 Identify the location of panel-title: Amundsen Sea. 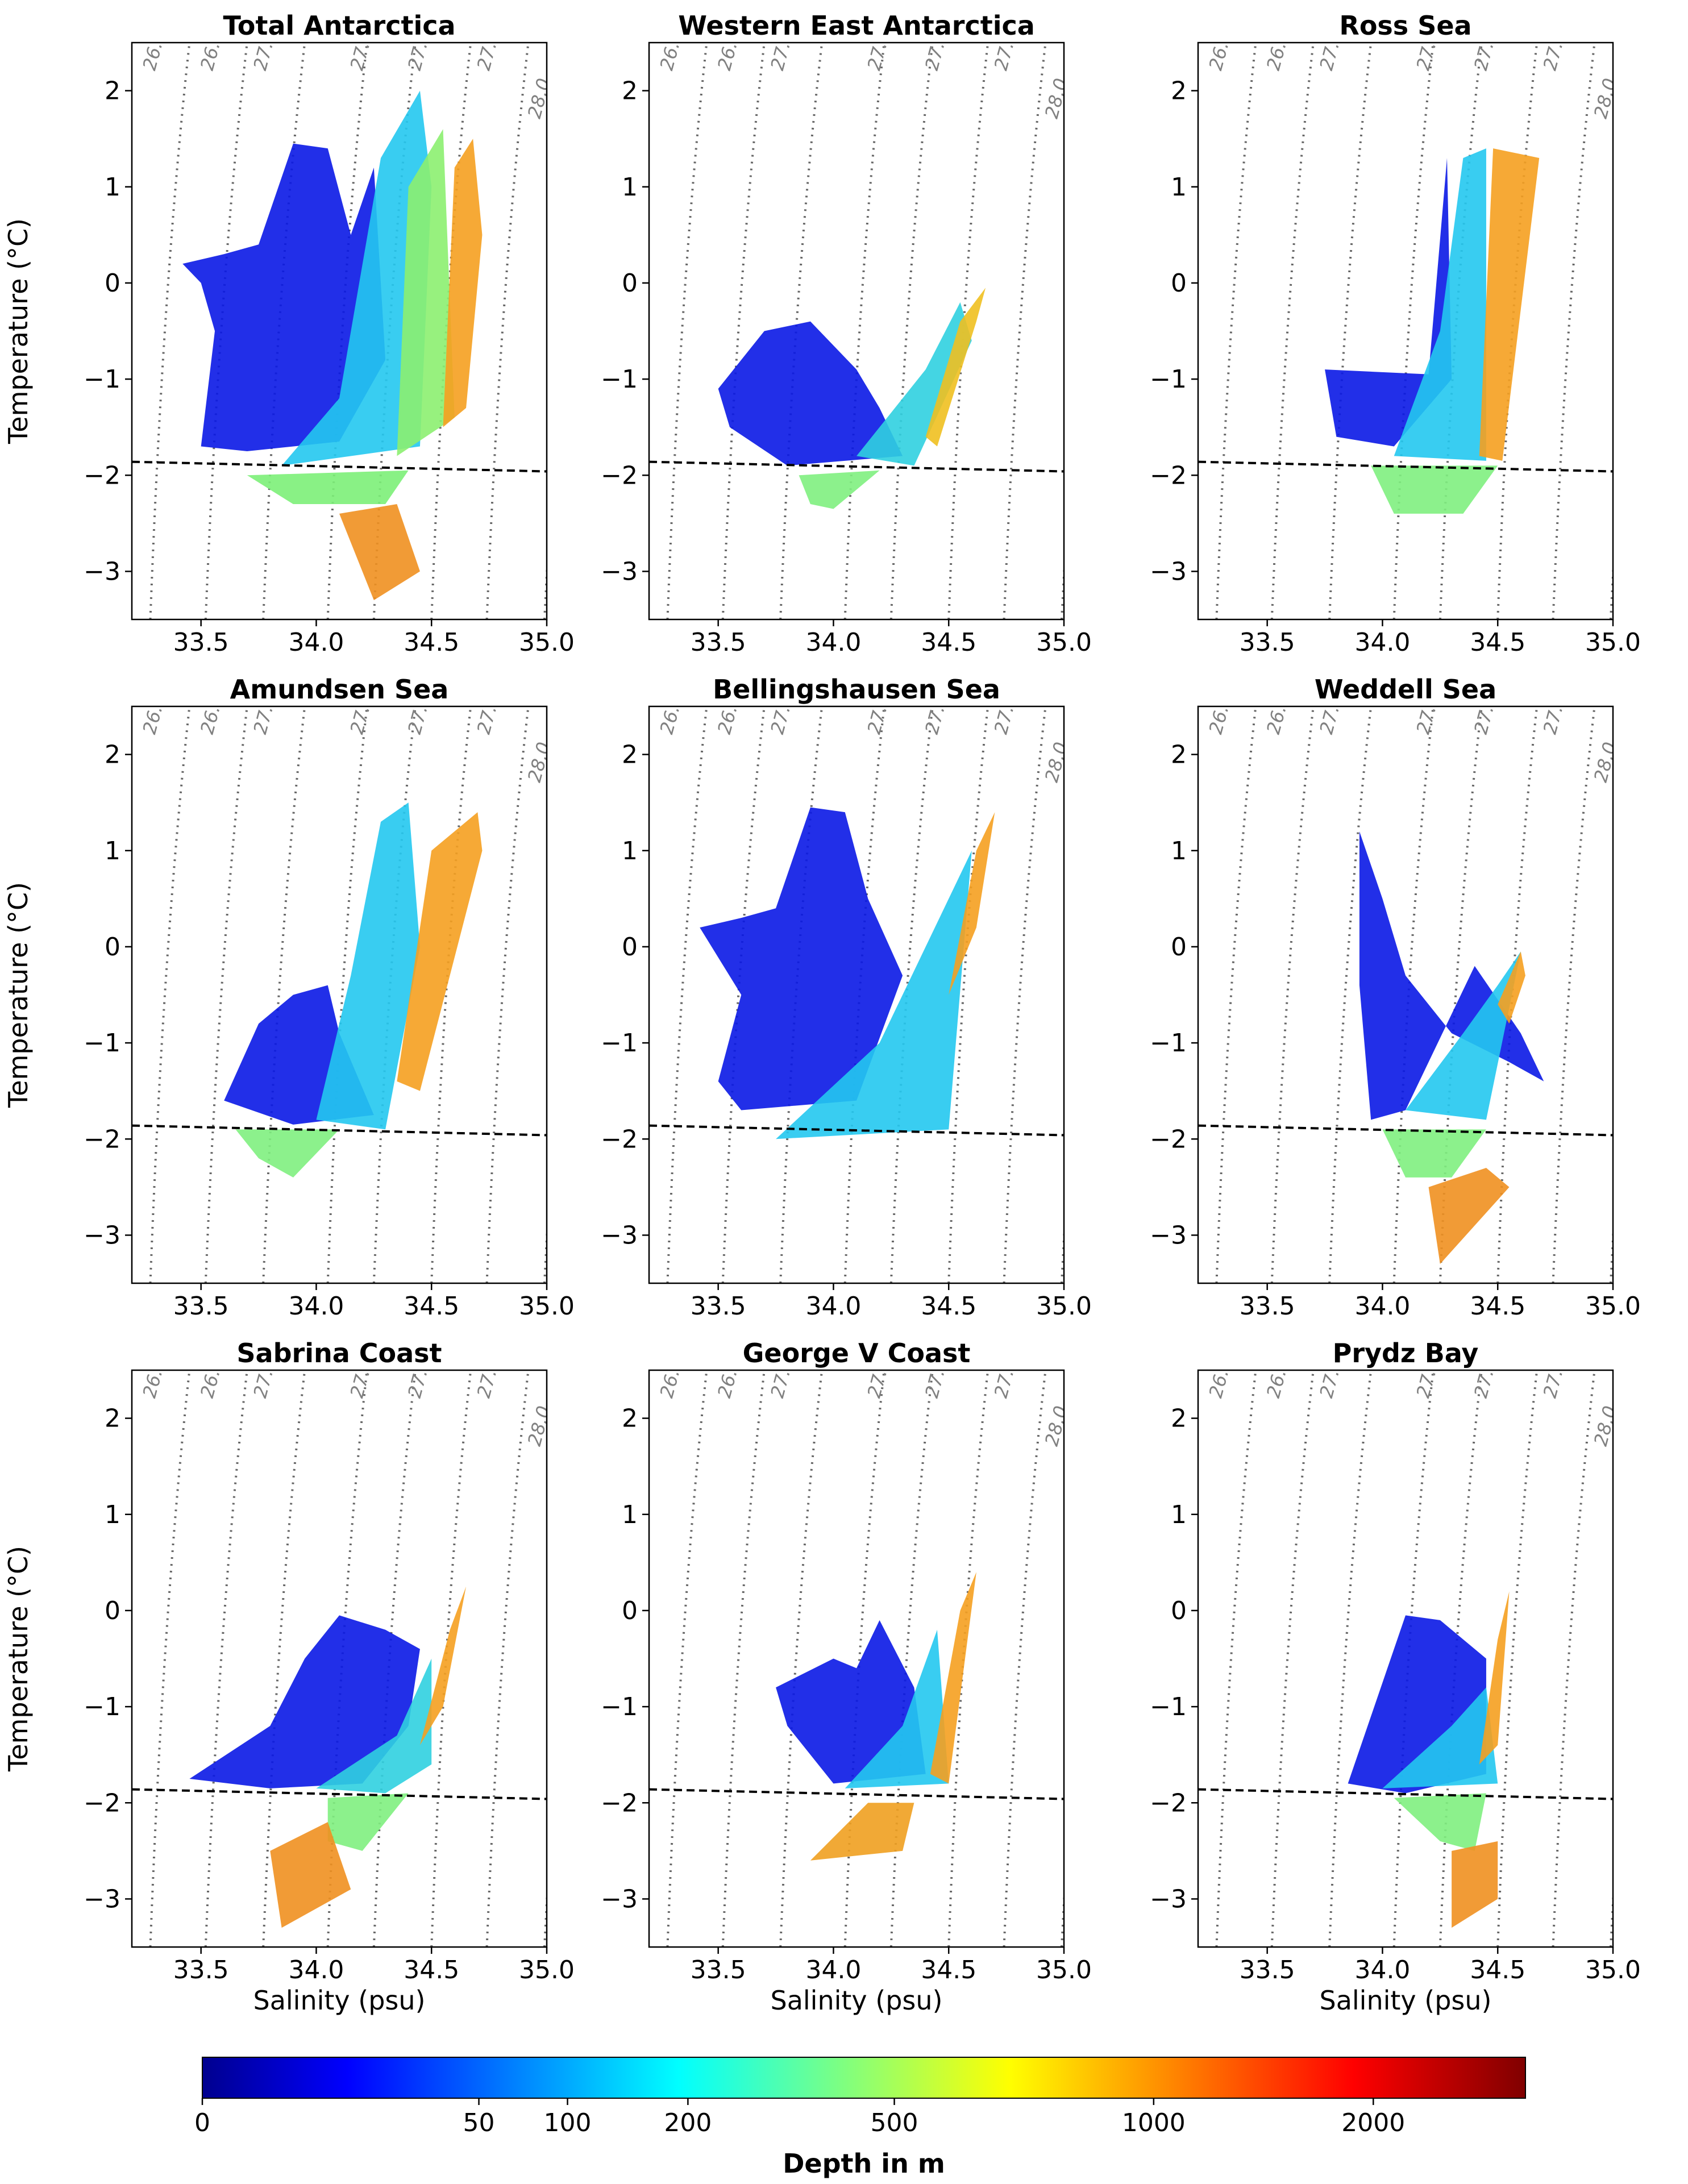
(340, 689).